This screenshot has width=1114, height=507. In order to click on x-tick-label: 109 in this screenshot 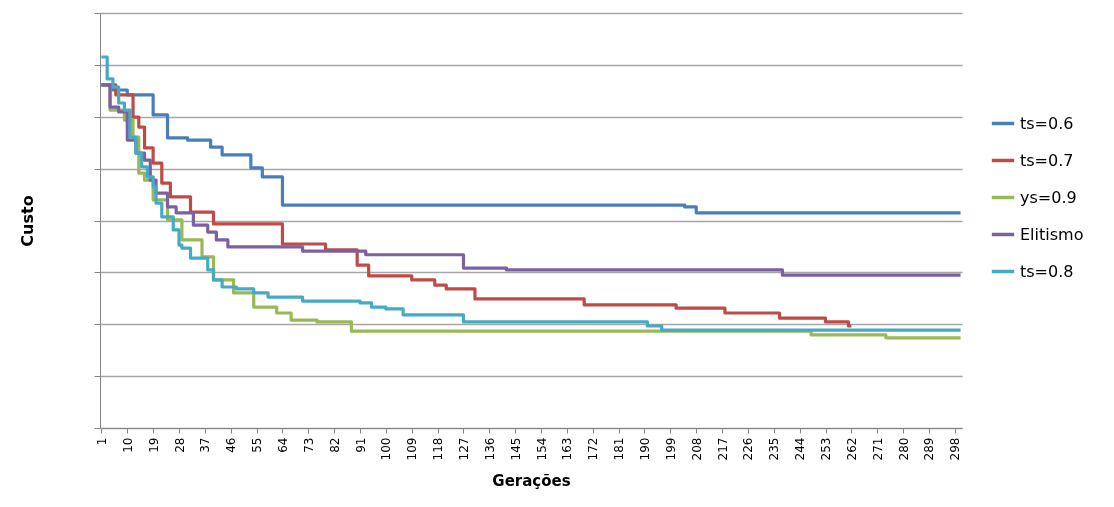, I will do `click(412, 449)`.